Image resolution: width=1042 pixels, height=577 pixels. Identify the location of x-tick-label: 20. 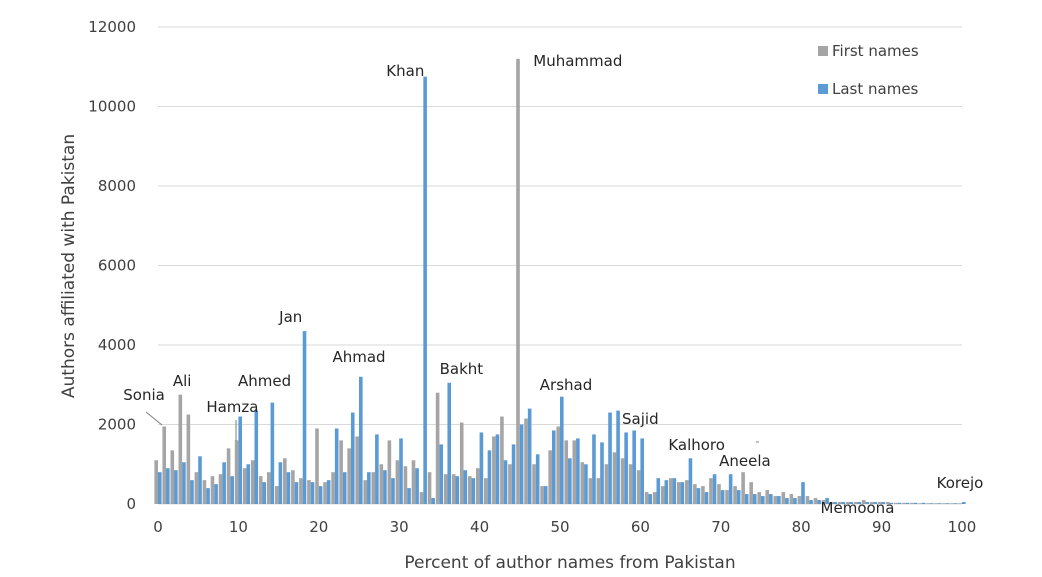
(318, 527).